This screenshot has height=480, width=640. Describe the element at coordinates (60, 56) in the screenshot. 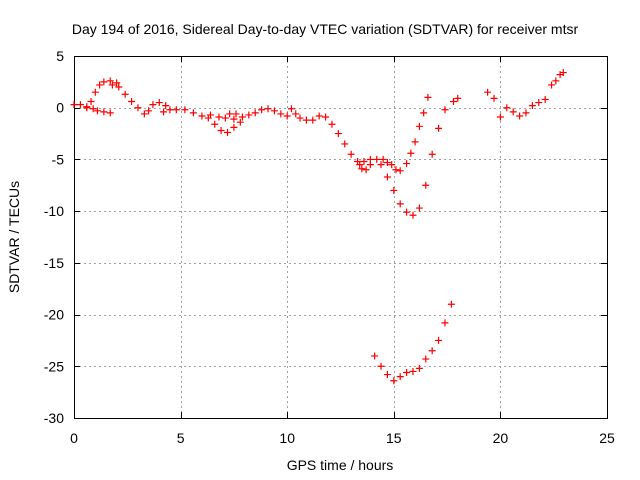

I see `y-tick-label: 5` at that location.